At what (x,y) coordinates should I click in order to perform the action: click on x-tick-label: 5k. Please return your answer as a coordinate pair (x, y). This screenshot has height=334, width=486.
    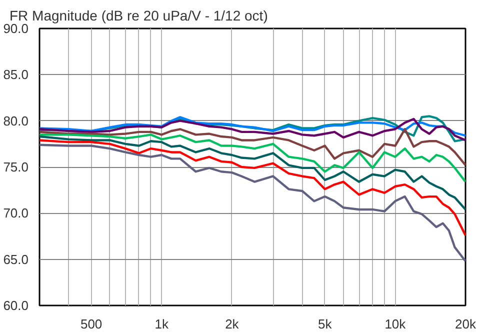
    Looking at the image, I should click on (325, 324).